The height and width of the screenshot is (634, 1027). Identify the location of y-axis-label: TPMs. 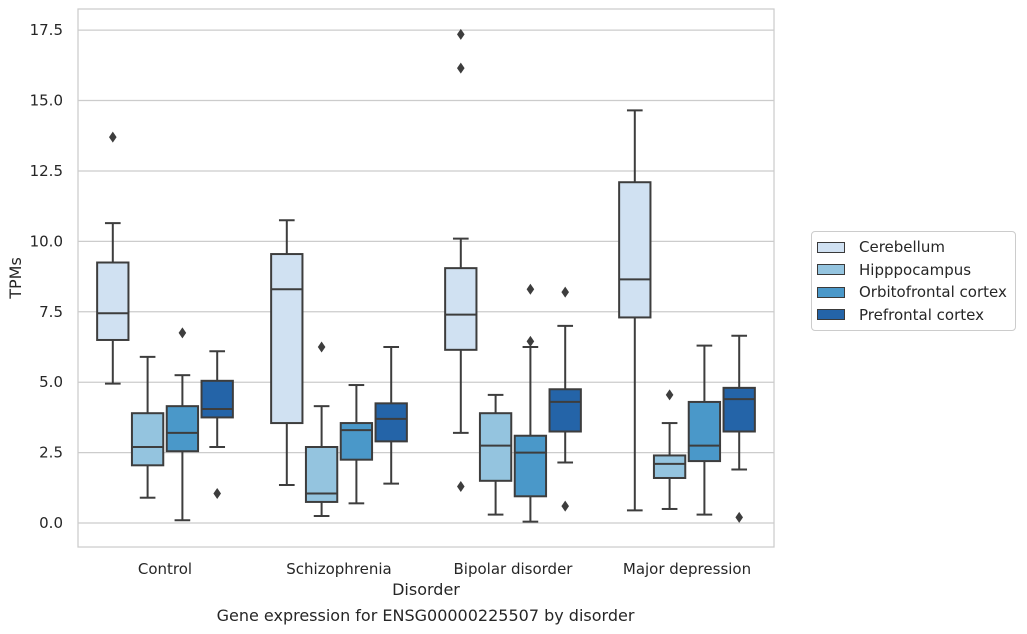
(15, 278).